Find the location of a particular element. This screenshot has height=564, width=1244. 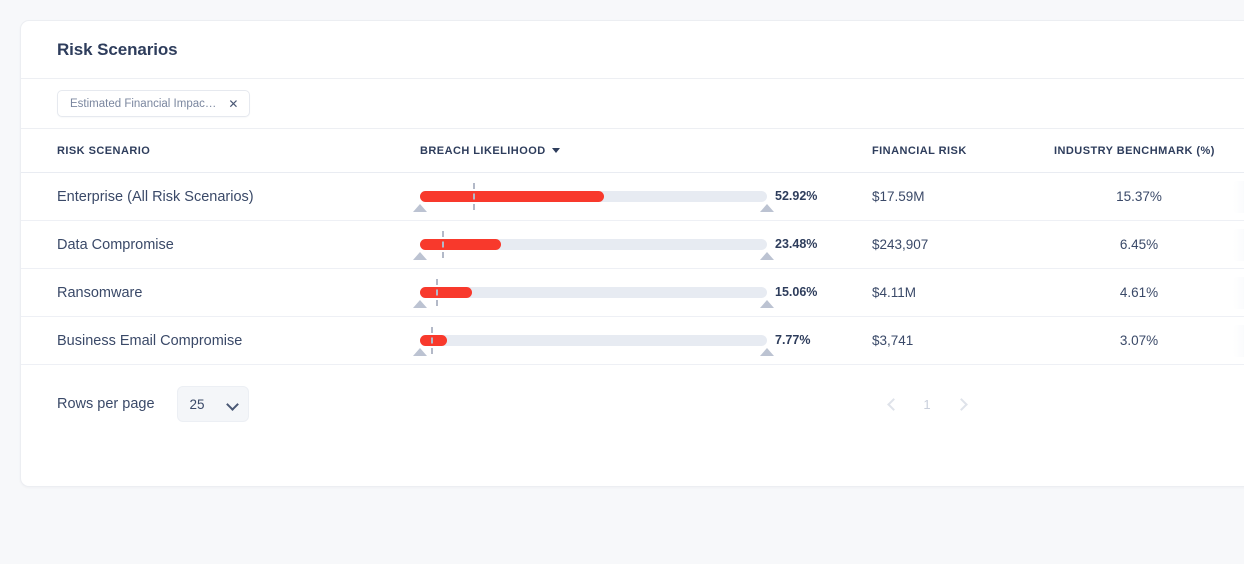

table-footer: Rows per page 25 1 is located at coordinates (632, 404).